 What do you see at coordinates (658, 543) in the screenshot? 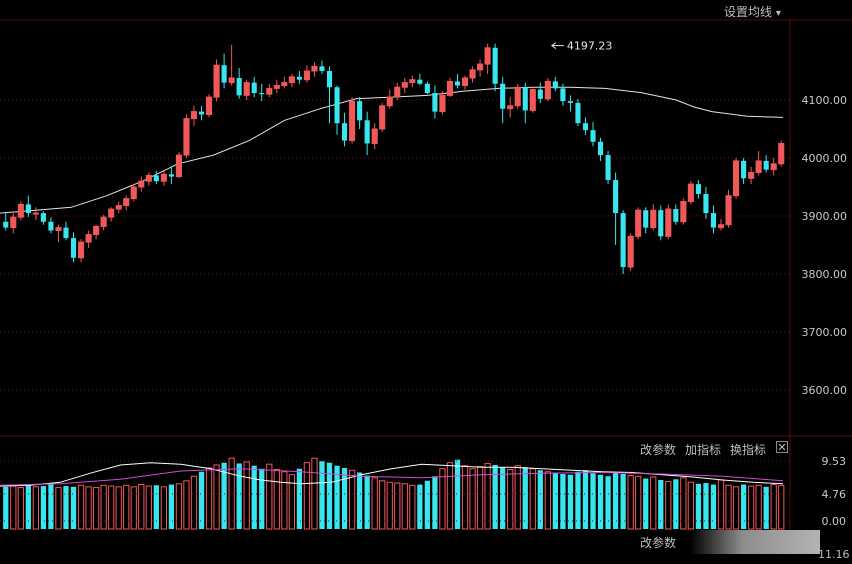
I see `bottom-params-button: 改参数` at bounding box center [658, 543].